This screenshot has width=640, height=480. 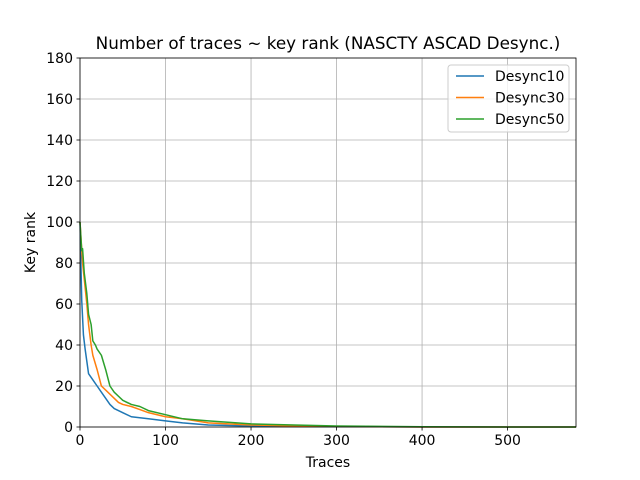 What do you see at coordinates (64, 346) in the screenshot?
I see `y-tick-label: 40` at bounding box center [64, 346].